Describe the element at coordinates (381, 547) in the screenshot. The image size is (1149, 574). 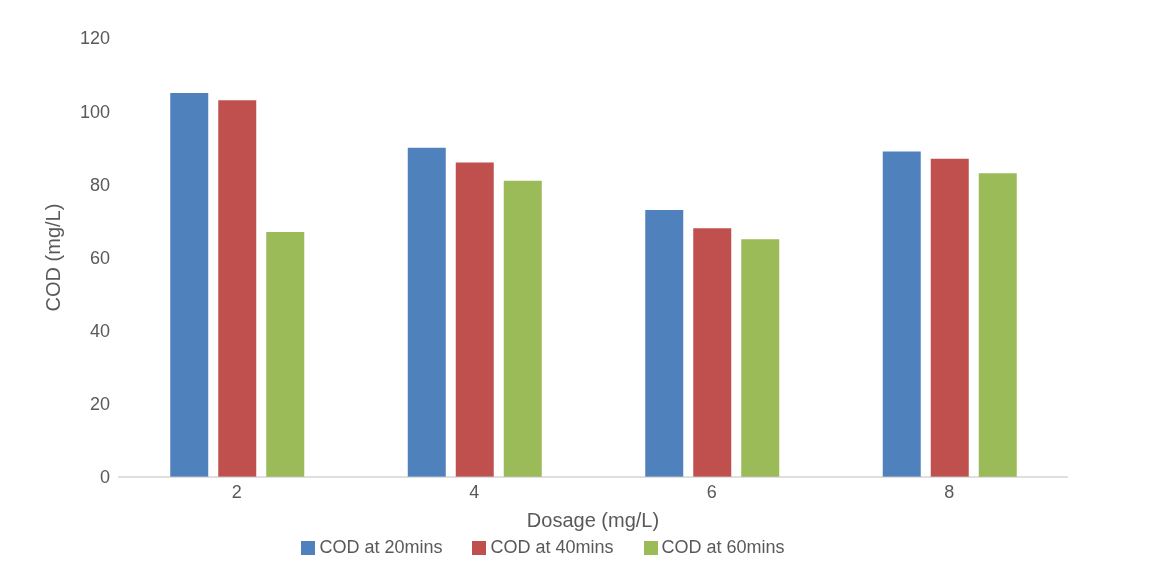
I see `legend-label: COD at 20mins` at that location.